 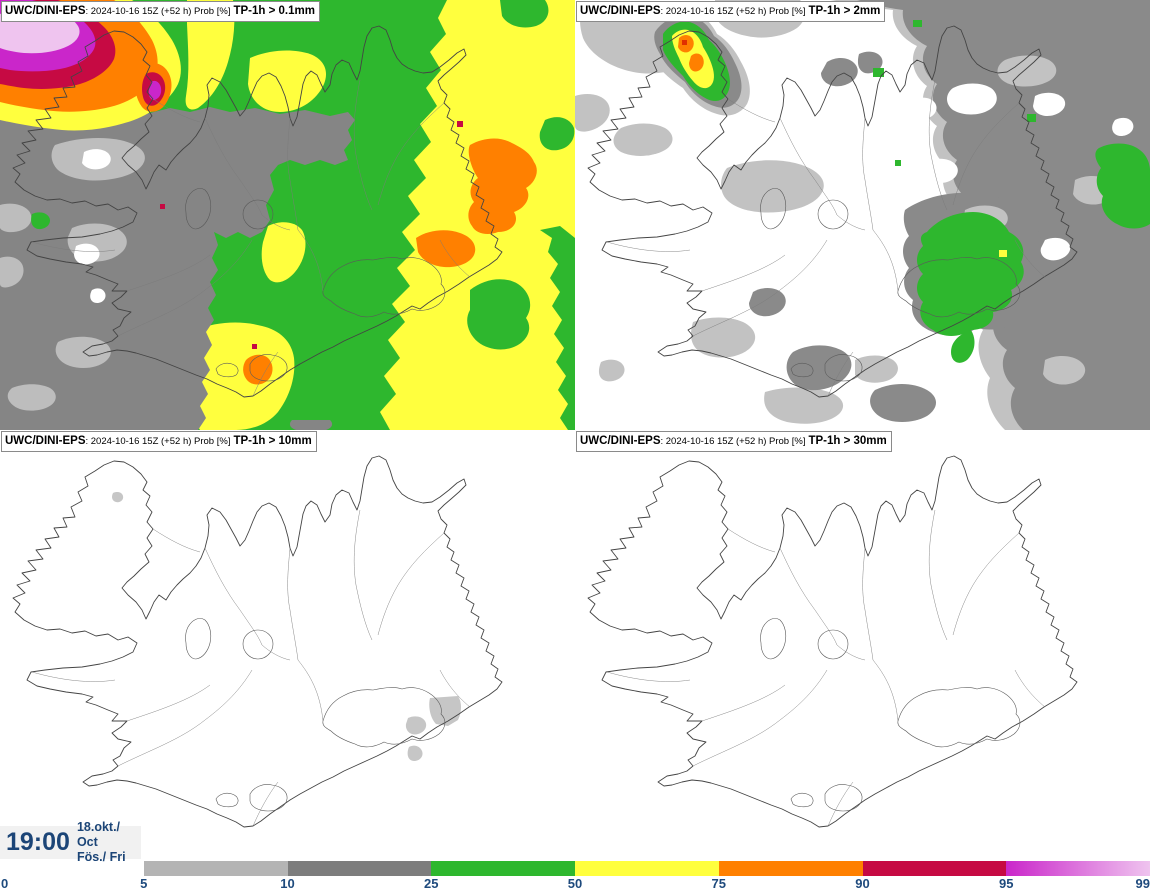 I want to click on valid-date: 18.okt./ Oct Fös./ Fri, so click(x=109, y=842).